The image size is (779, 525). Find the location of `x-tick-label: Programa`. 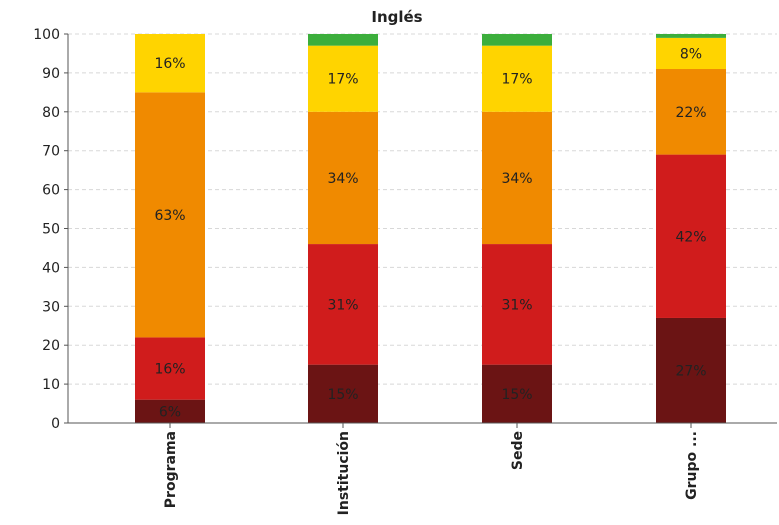

x-tick-label: Programa is located at coordinates (171, 469).